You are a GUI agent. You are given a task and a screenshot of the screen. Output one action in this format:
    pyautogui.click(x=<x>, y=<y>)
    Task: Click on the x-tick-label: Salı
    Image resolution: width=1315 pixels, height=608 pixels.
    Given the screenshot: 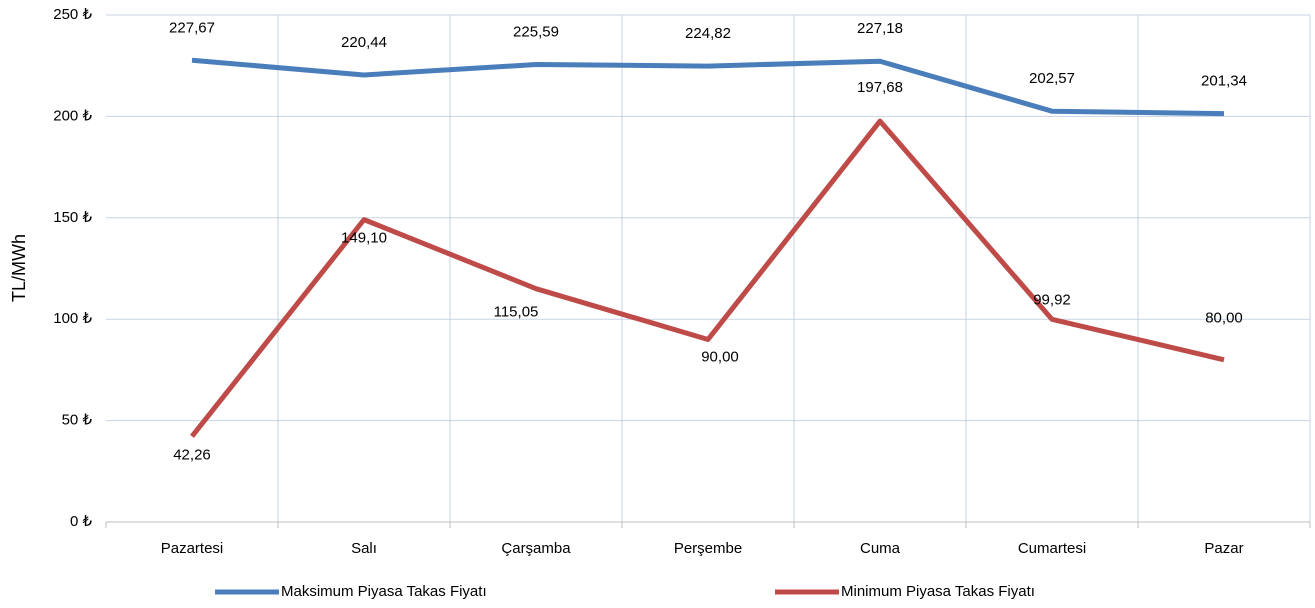 What is the action you would take?
    pyautogui.click(x=364, y=548)
    